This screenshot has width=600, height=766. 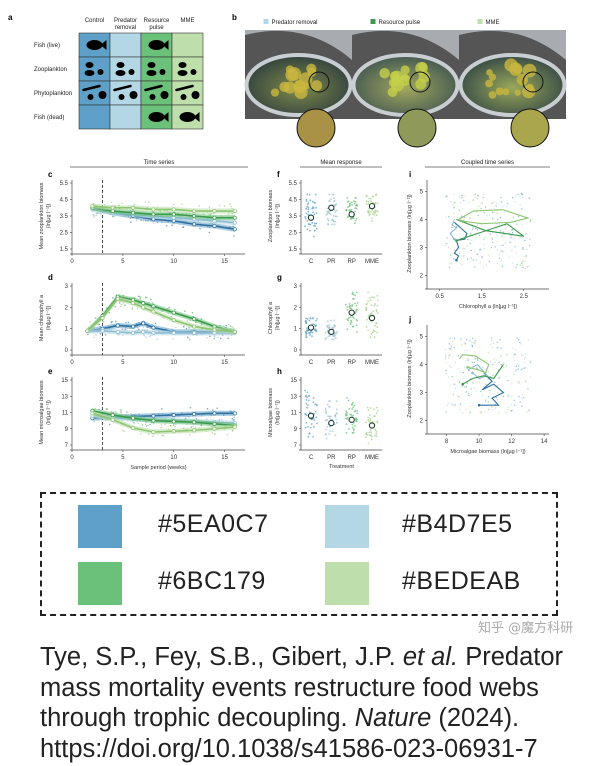 I want to click on tank-water, so click(x=512, y=85).